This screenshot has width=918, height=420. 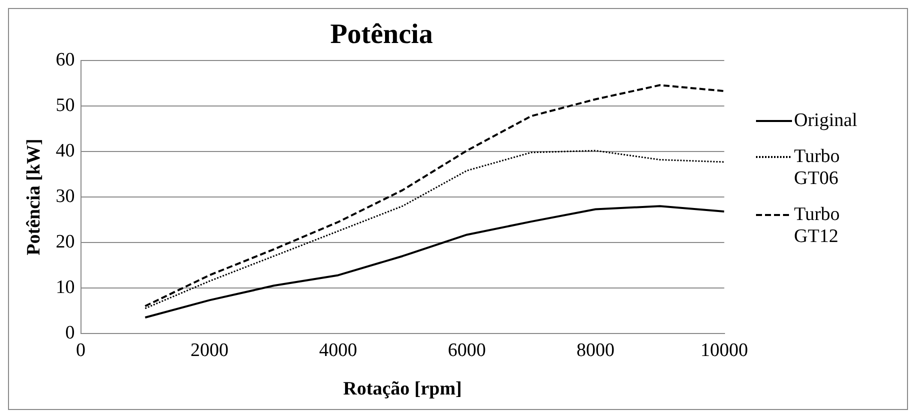 What do you see at coordinates (65, 60) in the screenshot?
I see `y-tick-label: 60` at bounding box center [65, 60].